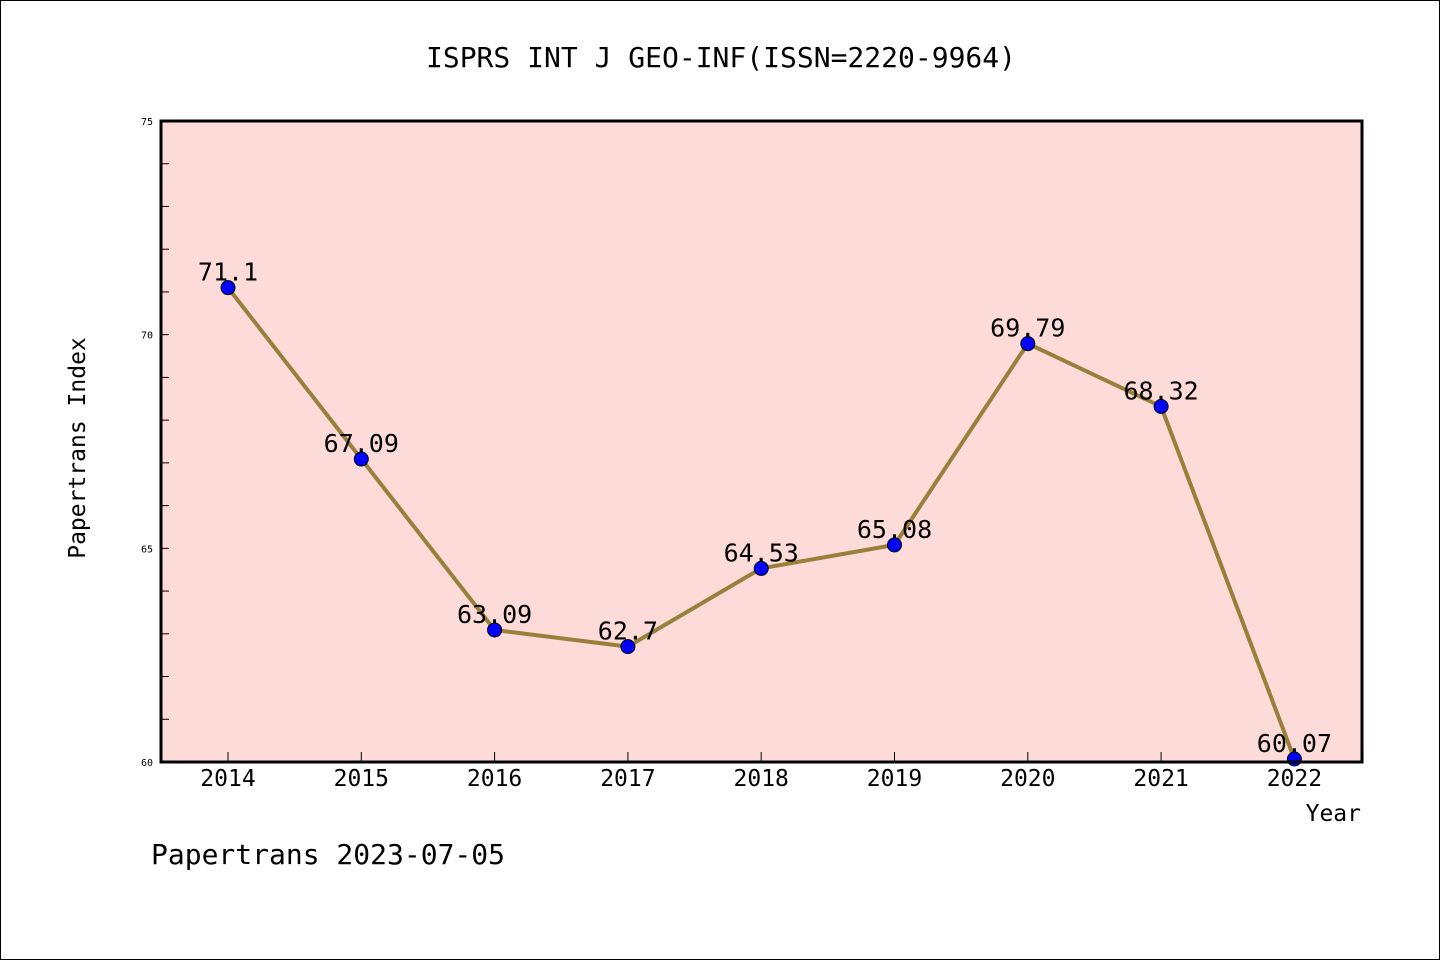  What do you see at coordinates (628, 631) in the screenshot?
I see `data-label: 62.7` at bounding box center [628, 631].